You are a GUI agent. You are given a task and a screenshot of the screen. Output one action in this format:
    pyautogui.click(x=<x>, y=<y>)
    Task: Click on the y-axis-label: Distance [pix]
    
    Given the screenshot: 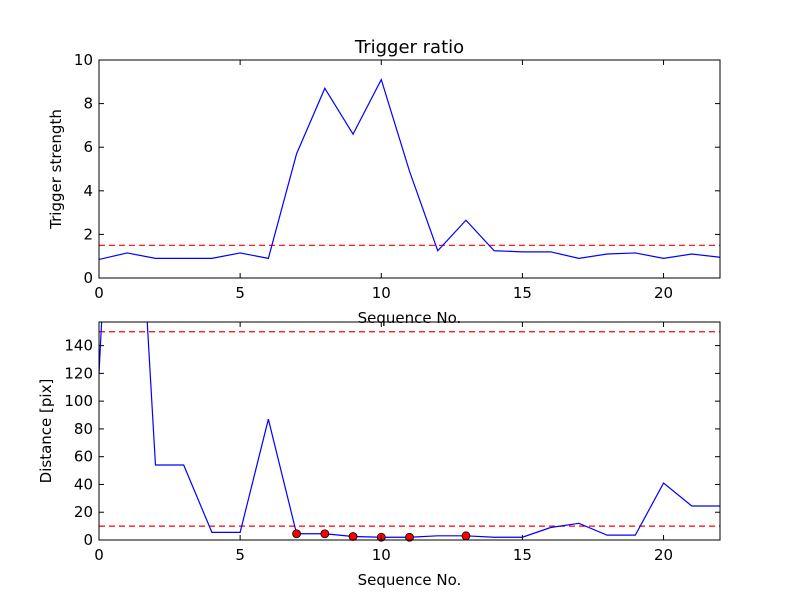 What is the action you would take?
    pyautogui.click(x=46, y=431)
    